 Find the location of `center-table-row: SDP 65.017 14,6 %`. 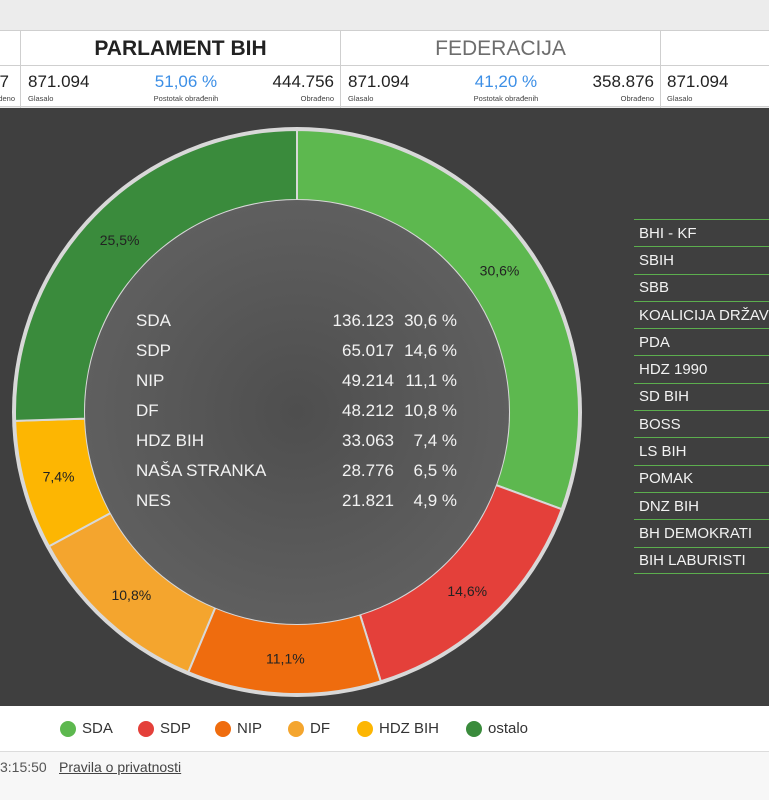

center-table-row: SDP 65.017 14,6 % is located at coordinates (301, 351).